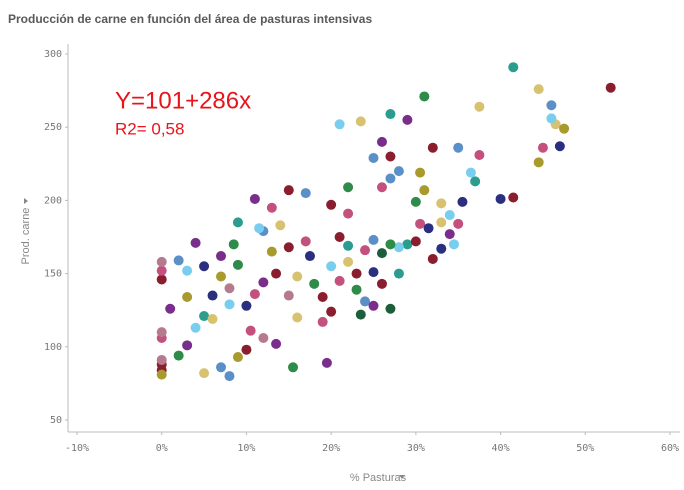 The image size is (684, 490). What do you see at coordinates (416, 448) in the screenshot?
I see `x-tick-label: 30%` at bounding box center [416, 448].